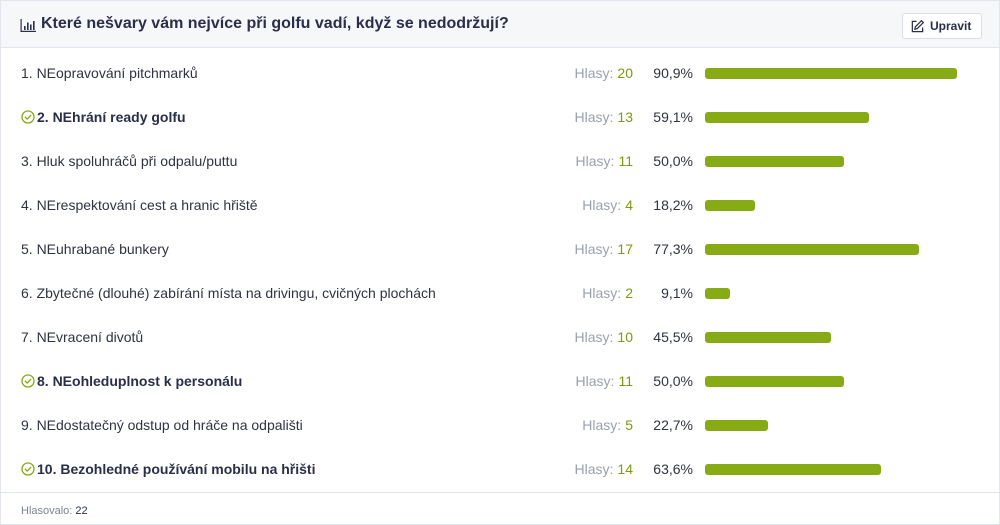 Image resolution: width=1000 pixels, height=525 pixels. I want to click on option-label: 7. NEvracení divotů, so click(82, 337).